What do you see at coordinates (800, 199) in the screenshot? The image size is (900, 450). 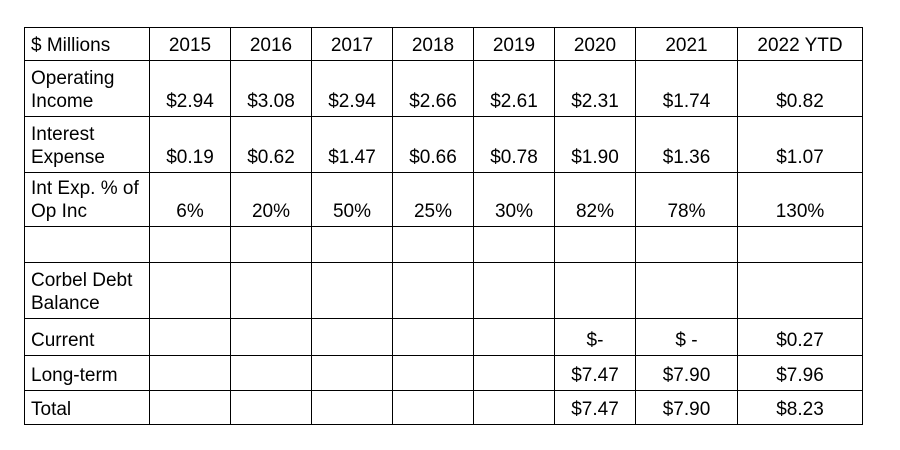 I see `table-cell: 130%` at bounding box center [800, 199].